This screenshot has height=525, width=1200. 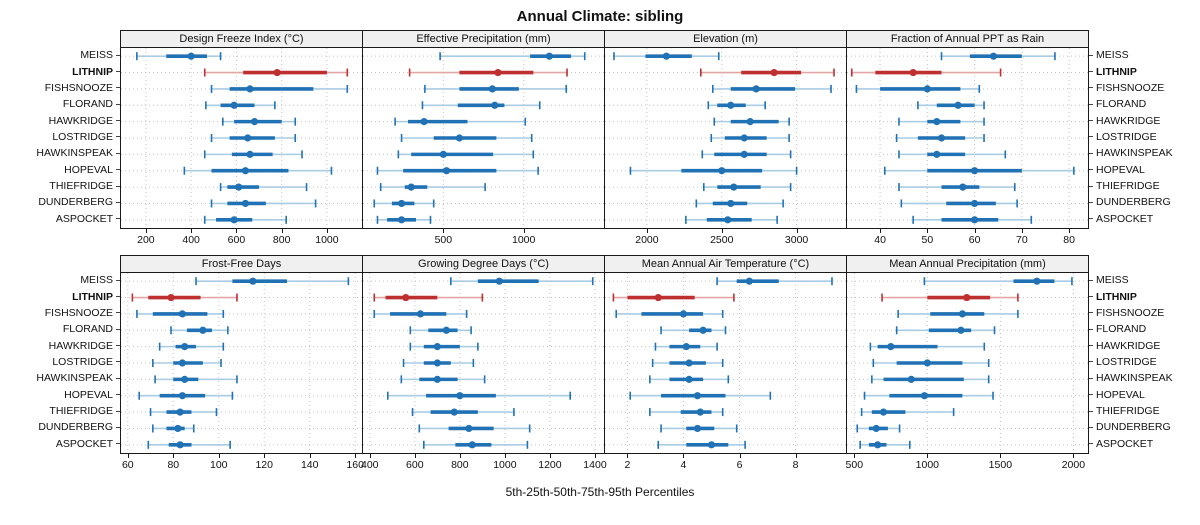 I want to click on panel-mean-annual-precipitation-mm-: Mean Annual Precipitation (mm), so click(x=967, y=354).